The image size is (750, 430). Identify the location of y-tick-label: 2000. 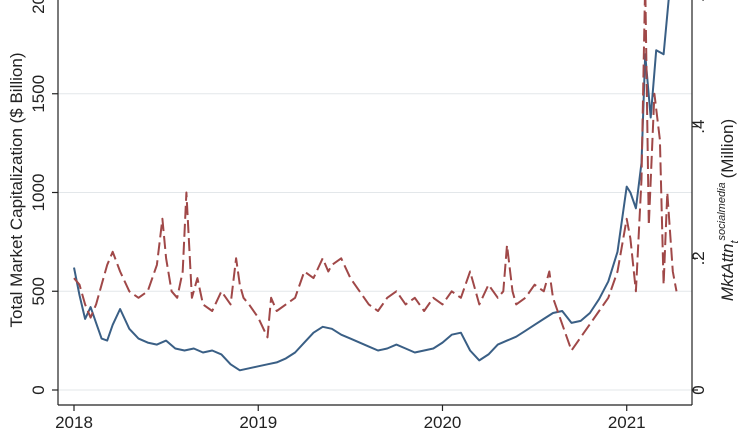
(38, 7).